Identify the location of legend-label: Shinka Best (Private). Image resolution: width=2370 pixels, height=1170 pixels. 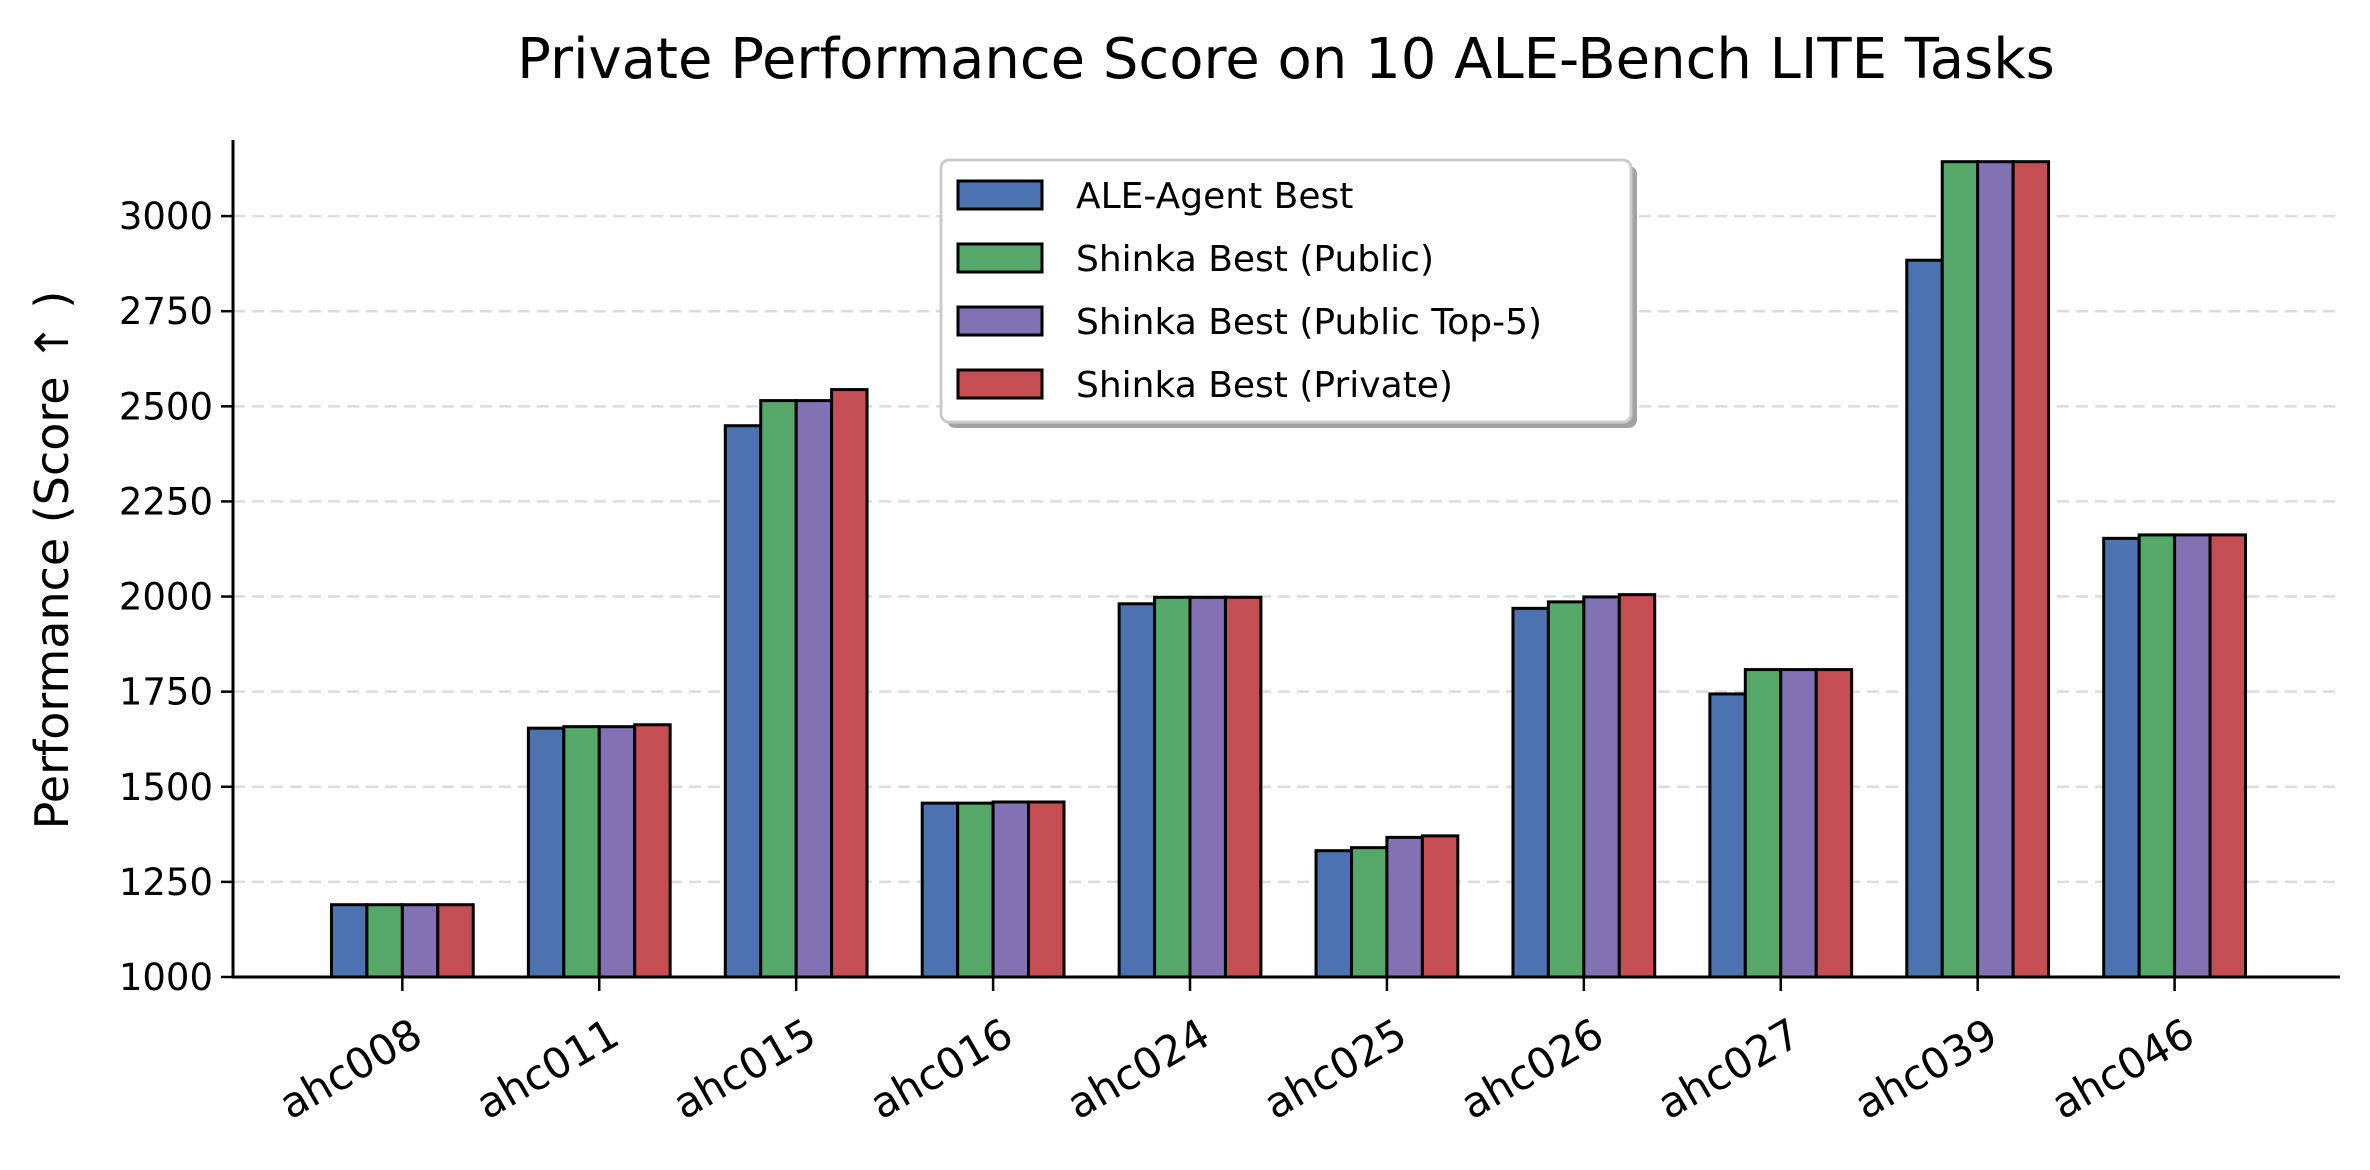
(1264, 385).